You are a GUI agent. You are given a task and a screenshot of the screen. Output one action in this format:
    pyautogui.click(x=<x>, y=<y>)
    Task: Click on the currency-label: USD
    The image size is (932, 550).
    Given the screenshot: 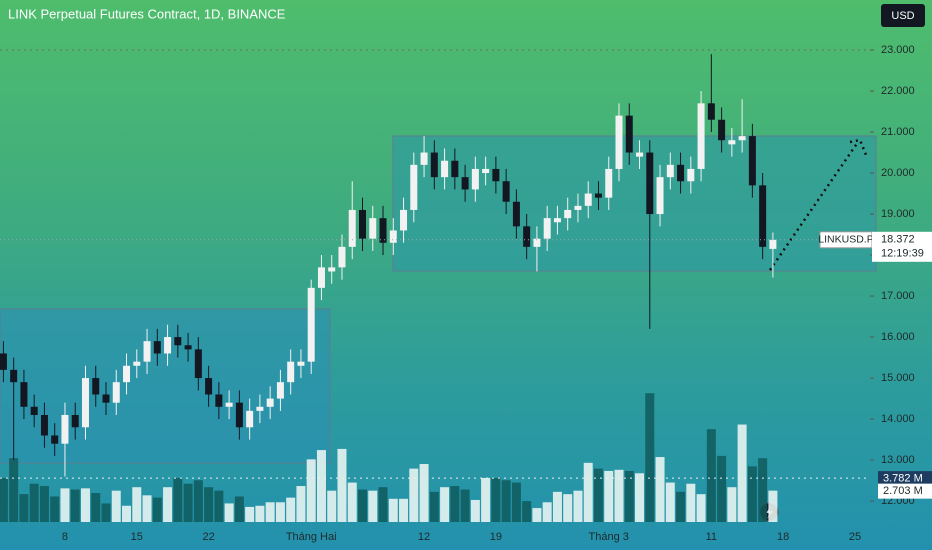 What is the action you would take?
    pyautogui.click(x=902, y=16)
    